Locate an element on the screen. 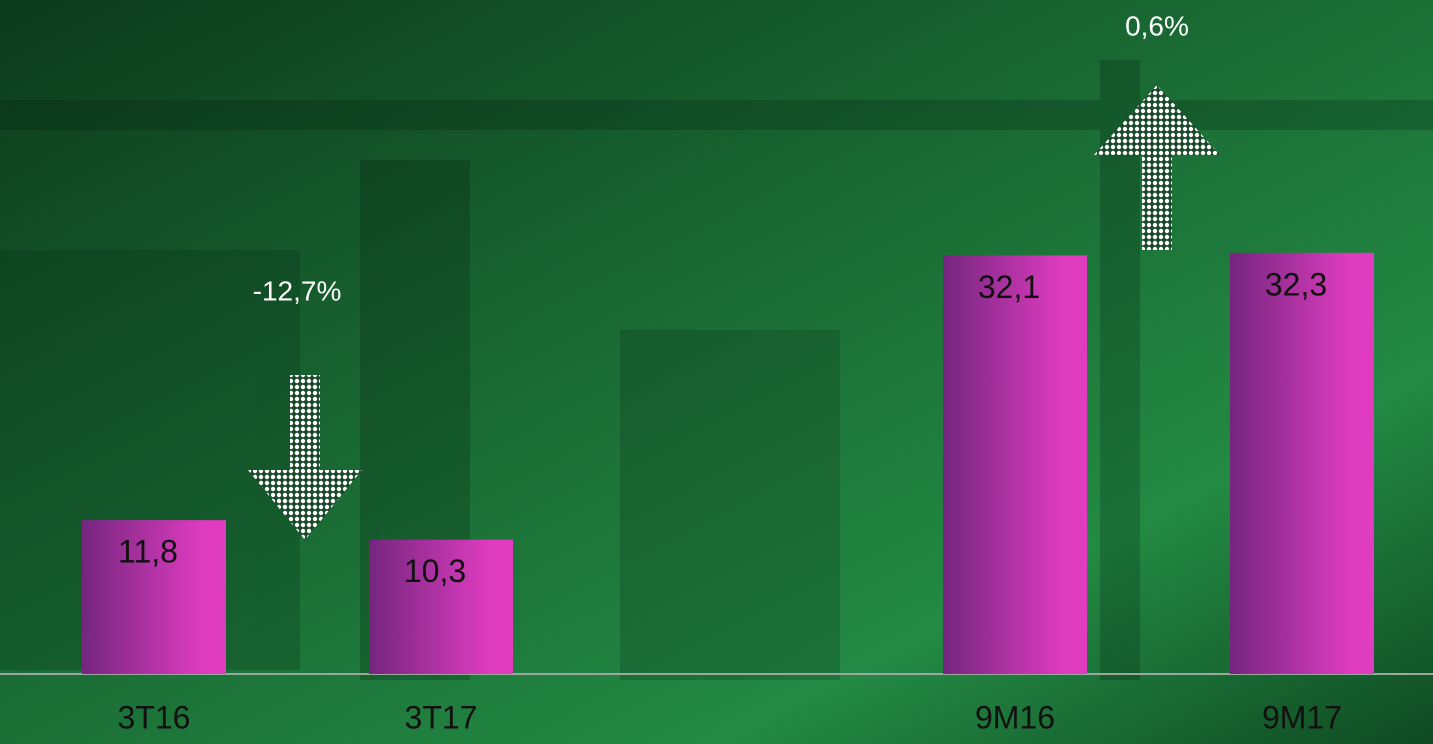 The width and height of the screenshot is (1433, 744). up-arrow is located at coordinates (1157, 167).